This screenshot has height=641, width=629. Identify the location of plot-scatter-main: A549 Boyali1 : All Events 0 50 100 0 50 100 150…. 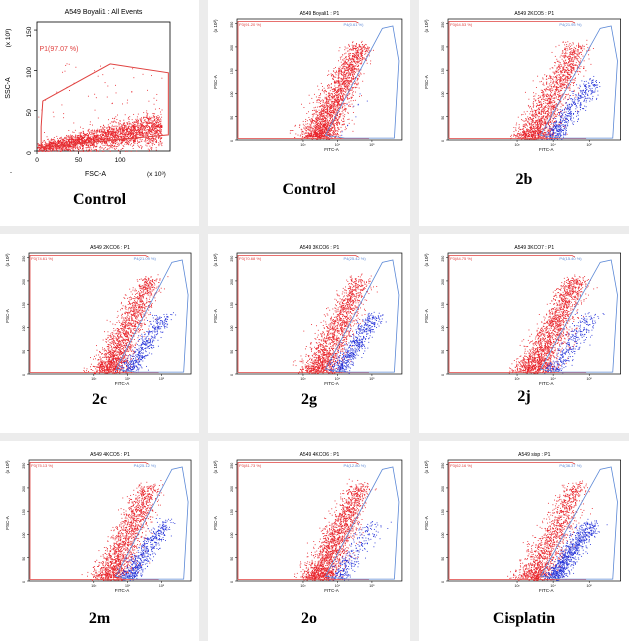
(88, 93).